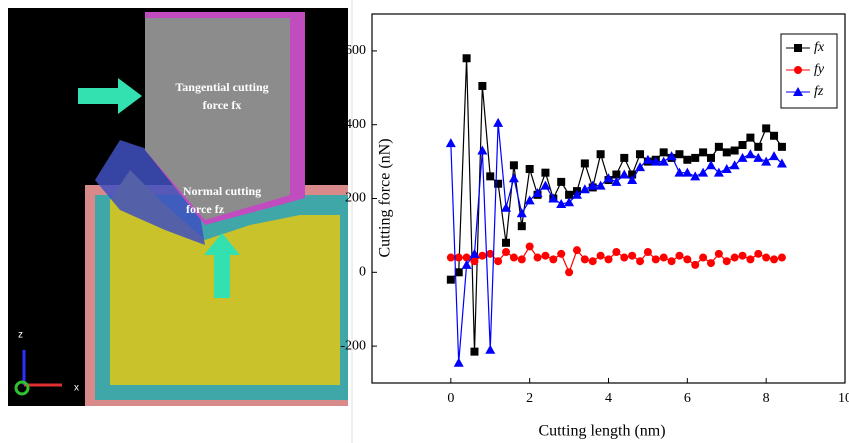  Describe the element at coordinates (601, 431) in the screenshot. I see `x-axis-label: Cutting length (nm)` at that location.